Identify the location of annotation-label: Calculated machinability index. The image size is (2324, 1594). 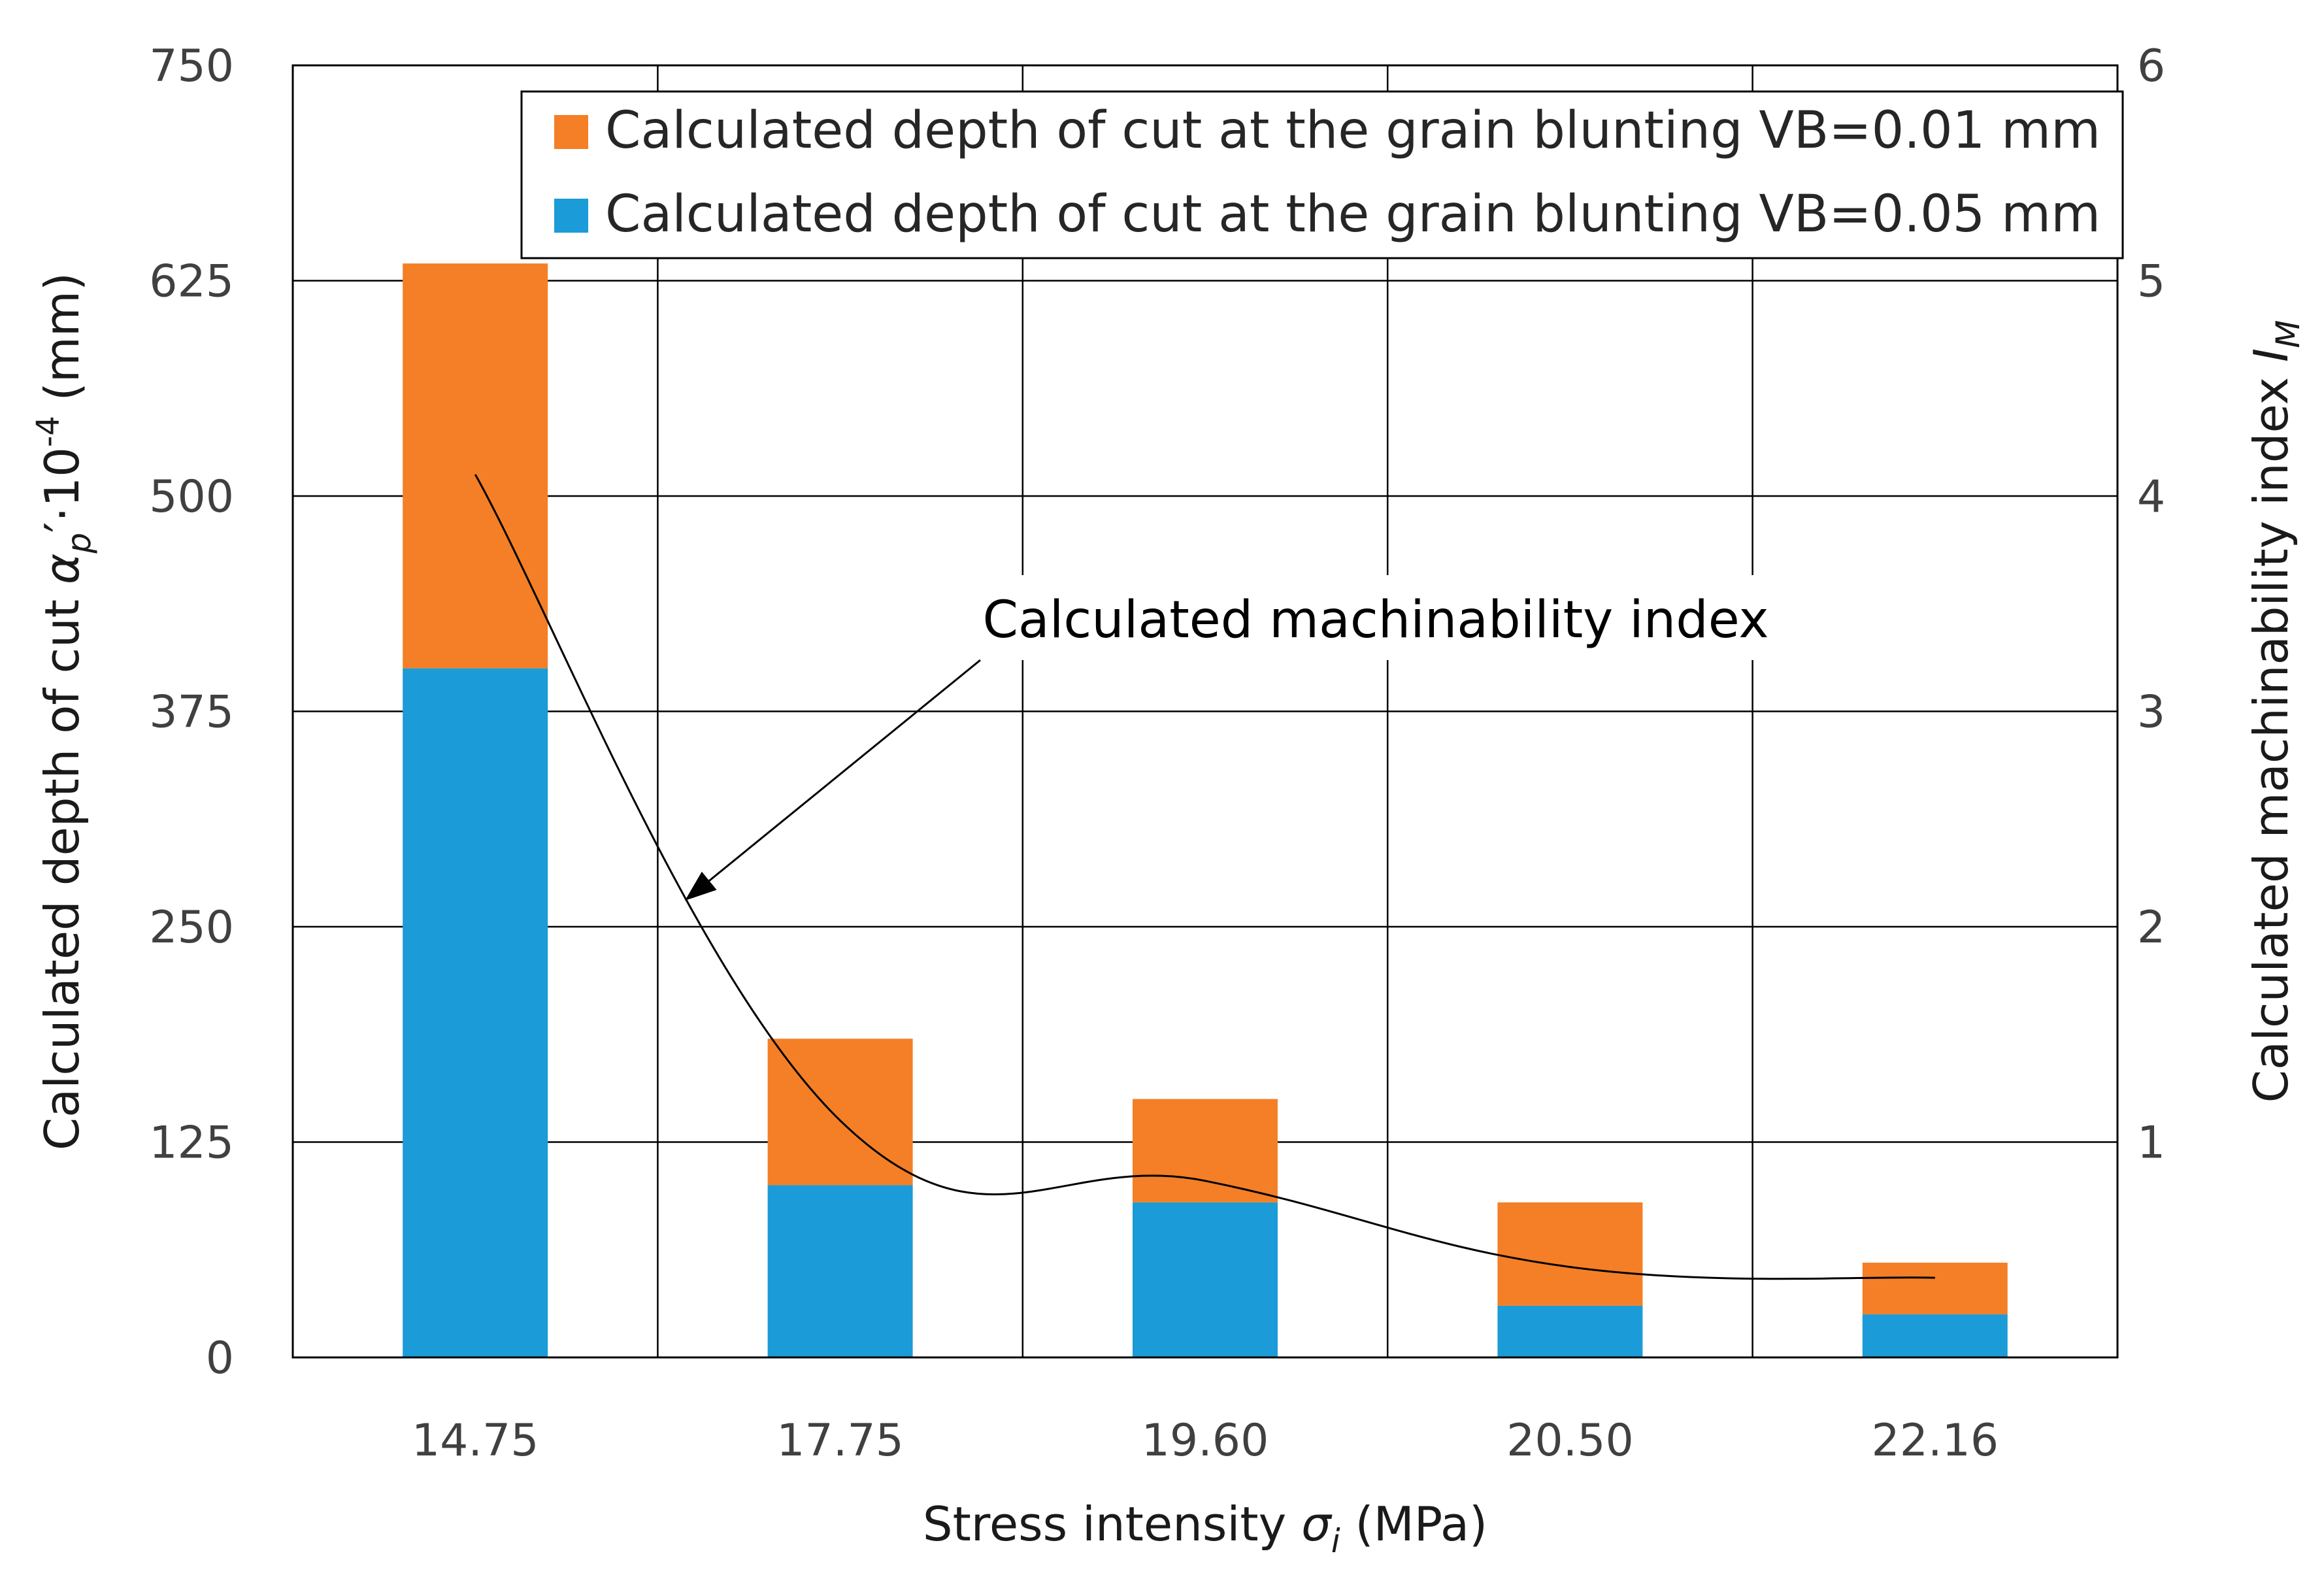
(1375, 621).